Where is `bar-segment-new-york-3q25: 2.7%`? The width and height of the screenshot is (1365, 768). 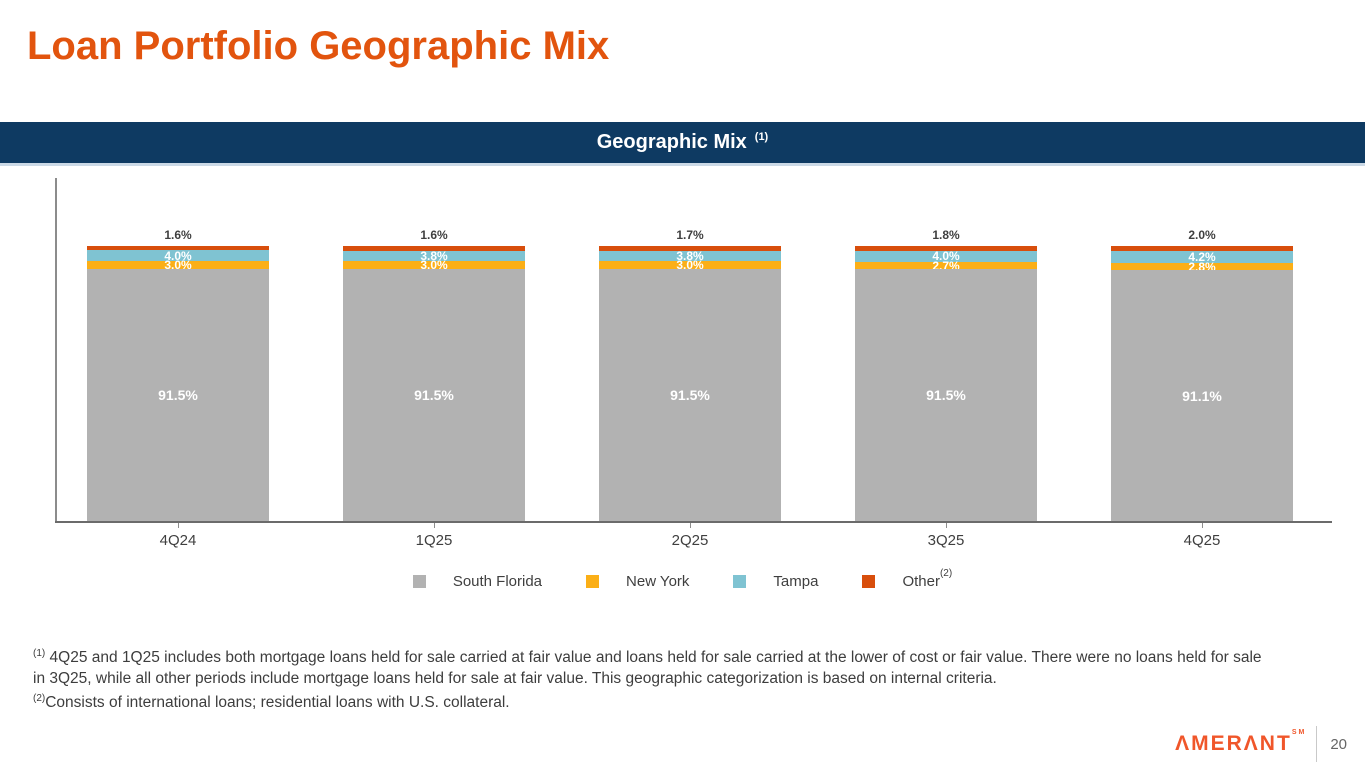 bar-segment-new-york-3q25: 2.7% is located at coordinates (946, 266).